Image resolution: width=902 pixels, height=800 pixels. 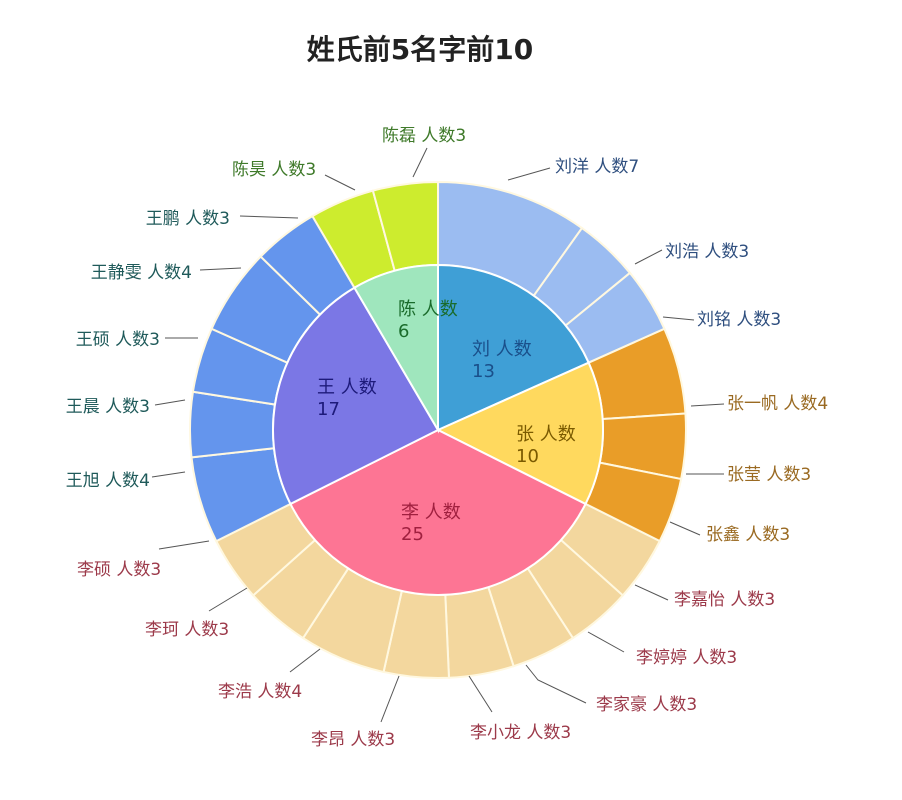 What do you see at coordinates (686, 658) in the screenshot?
I see `outer-label: 李婷婷 人数3` at bounding box center [686, 658].